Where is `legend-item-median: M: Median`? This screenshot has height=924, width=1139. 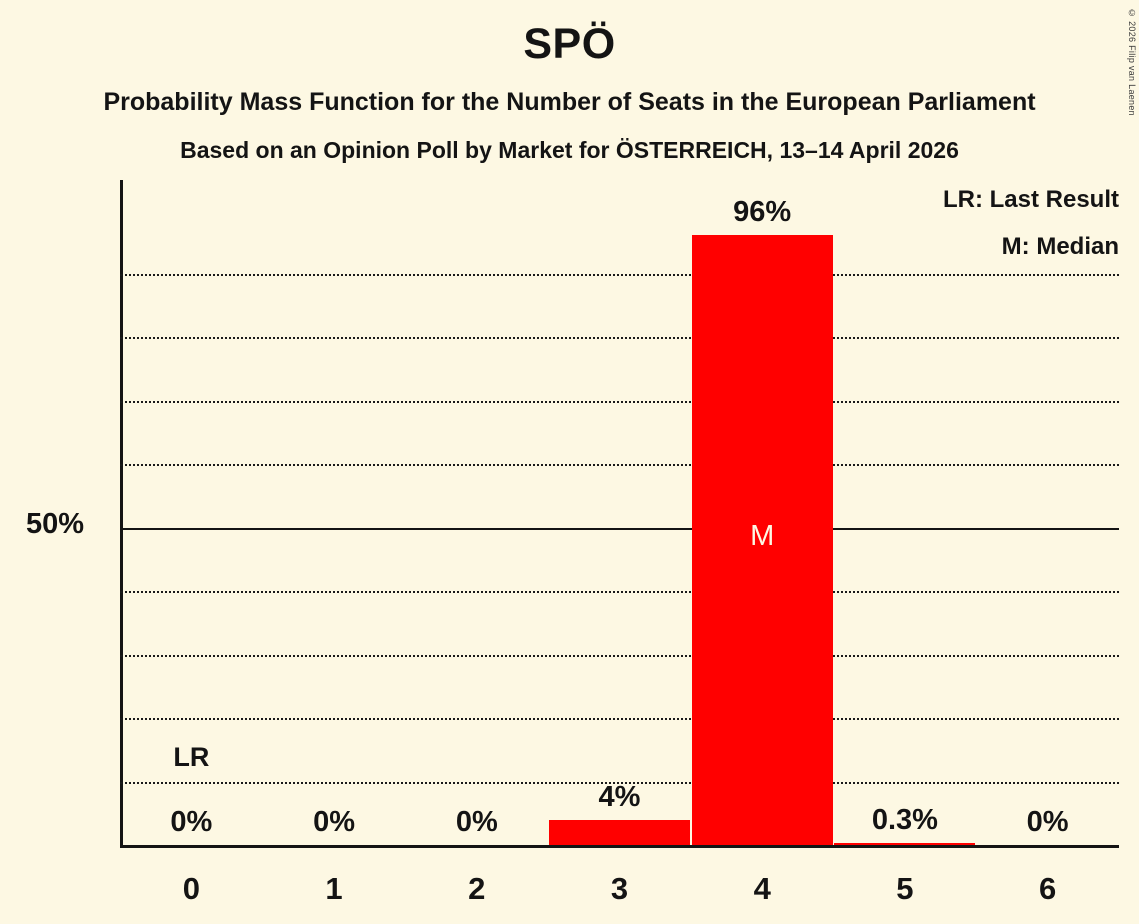
legend-item-median: M: Median is located at coordinates (1060, 246).